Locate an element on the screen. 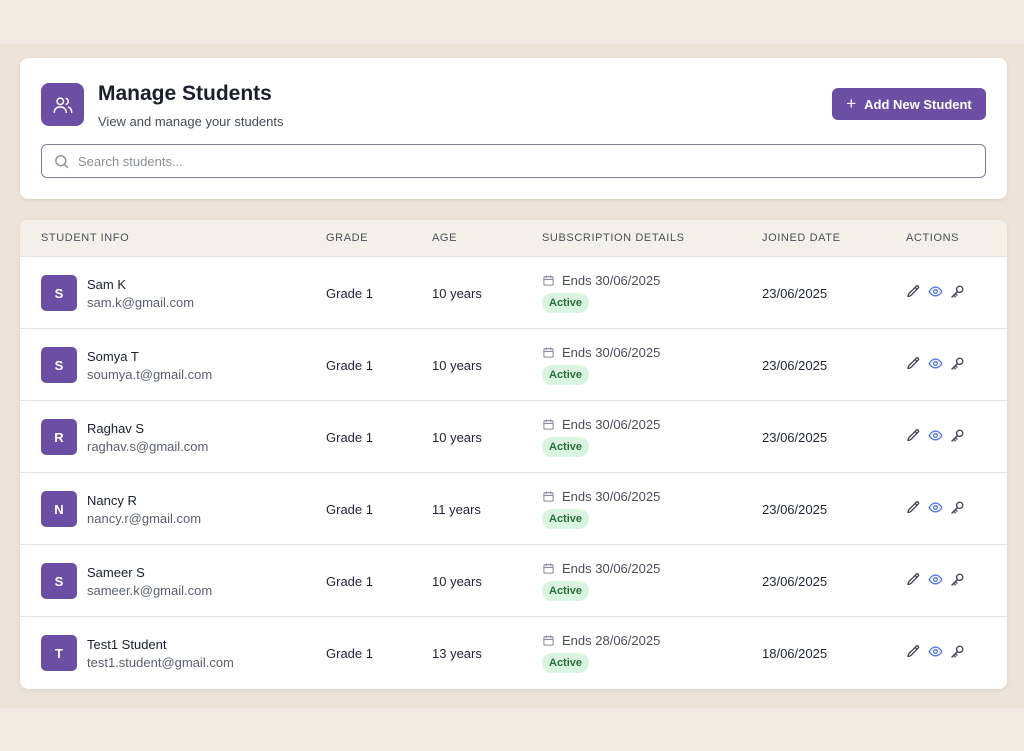  column-header-actions: ACTIONS is located at coordinates (933, 238).